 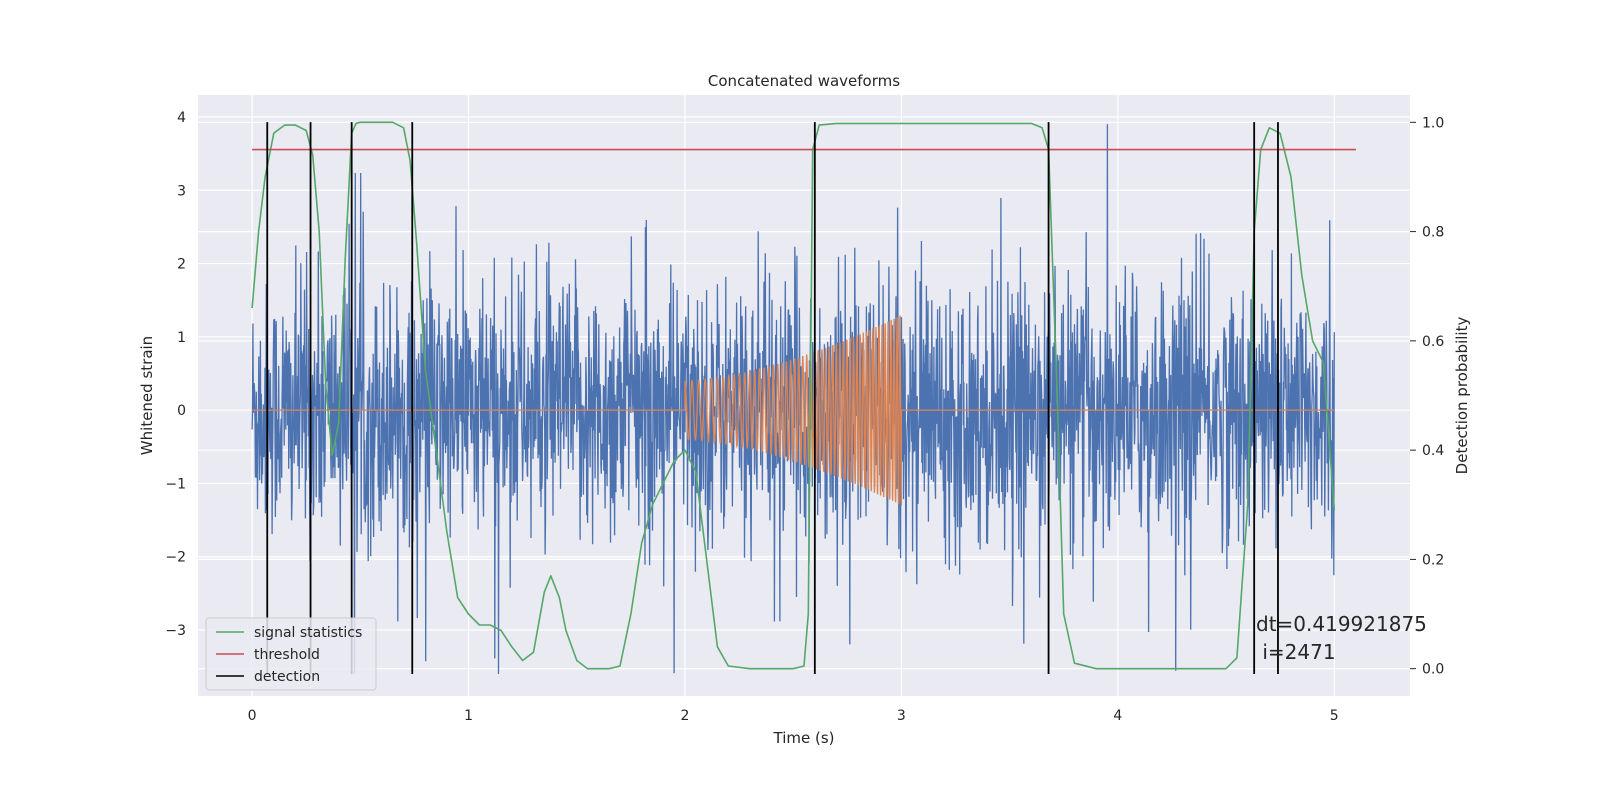 I want to click on y-axis-label-left: Whitened strain, so click(x=147, y=395).